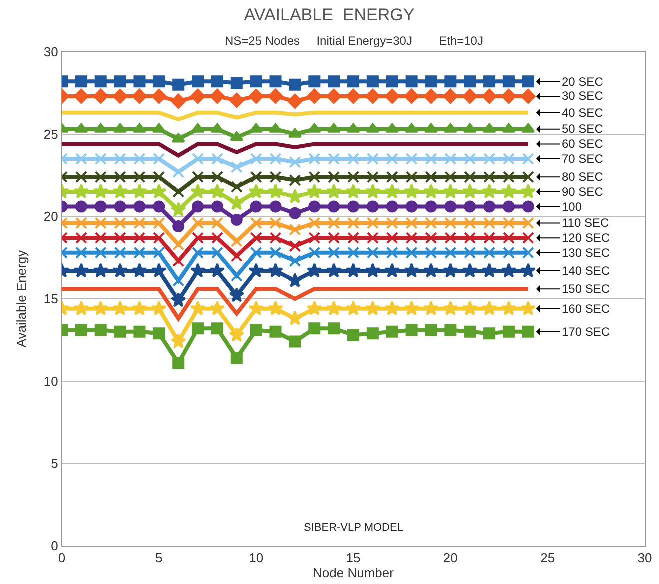 This screenshot has width=659, height=584. What do you see at coordinates (51, 299) in the screenshot?
I see `y-tick-label: 15` at bounding box center [51, 299].